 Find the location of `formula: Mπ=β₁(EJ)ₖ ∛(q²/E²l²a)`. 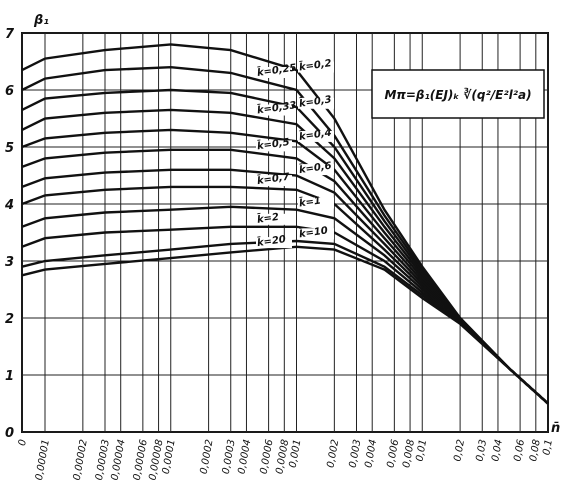

formula: Mπ=β₁(EJ)ₖ ∛(q²/E²l²a) is located at coordinates (457, 95).